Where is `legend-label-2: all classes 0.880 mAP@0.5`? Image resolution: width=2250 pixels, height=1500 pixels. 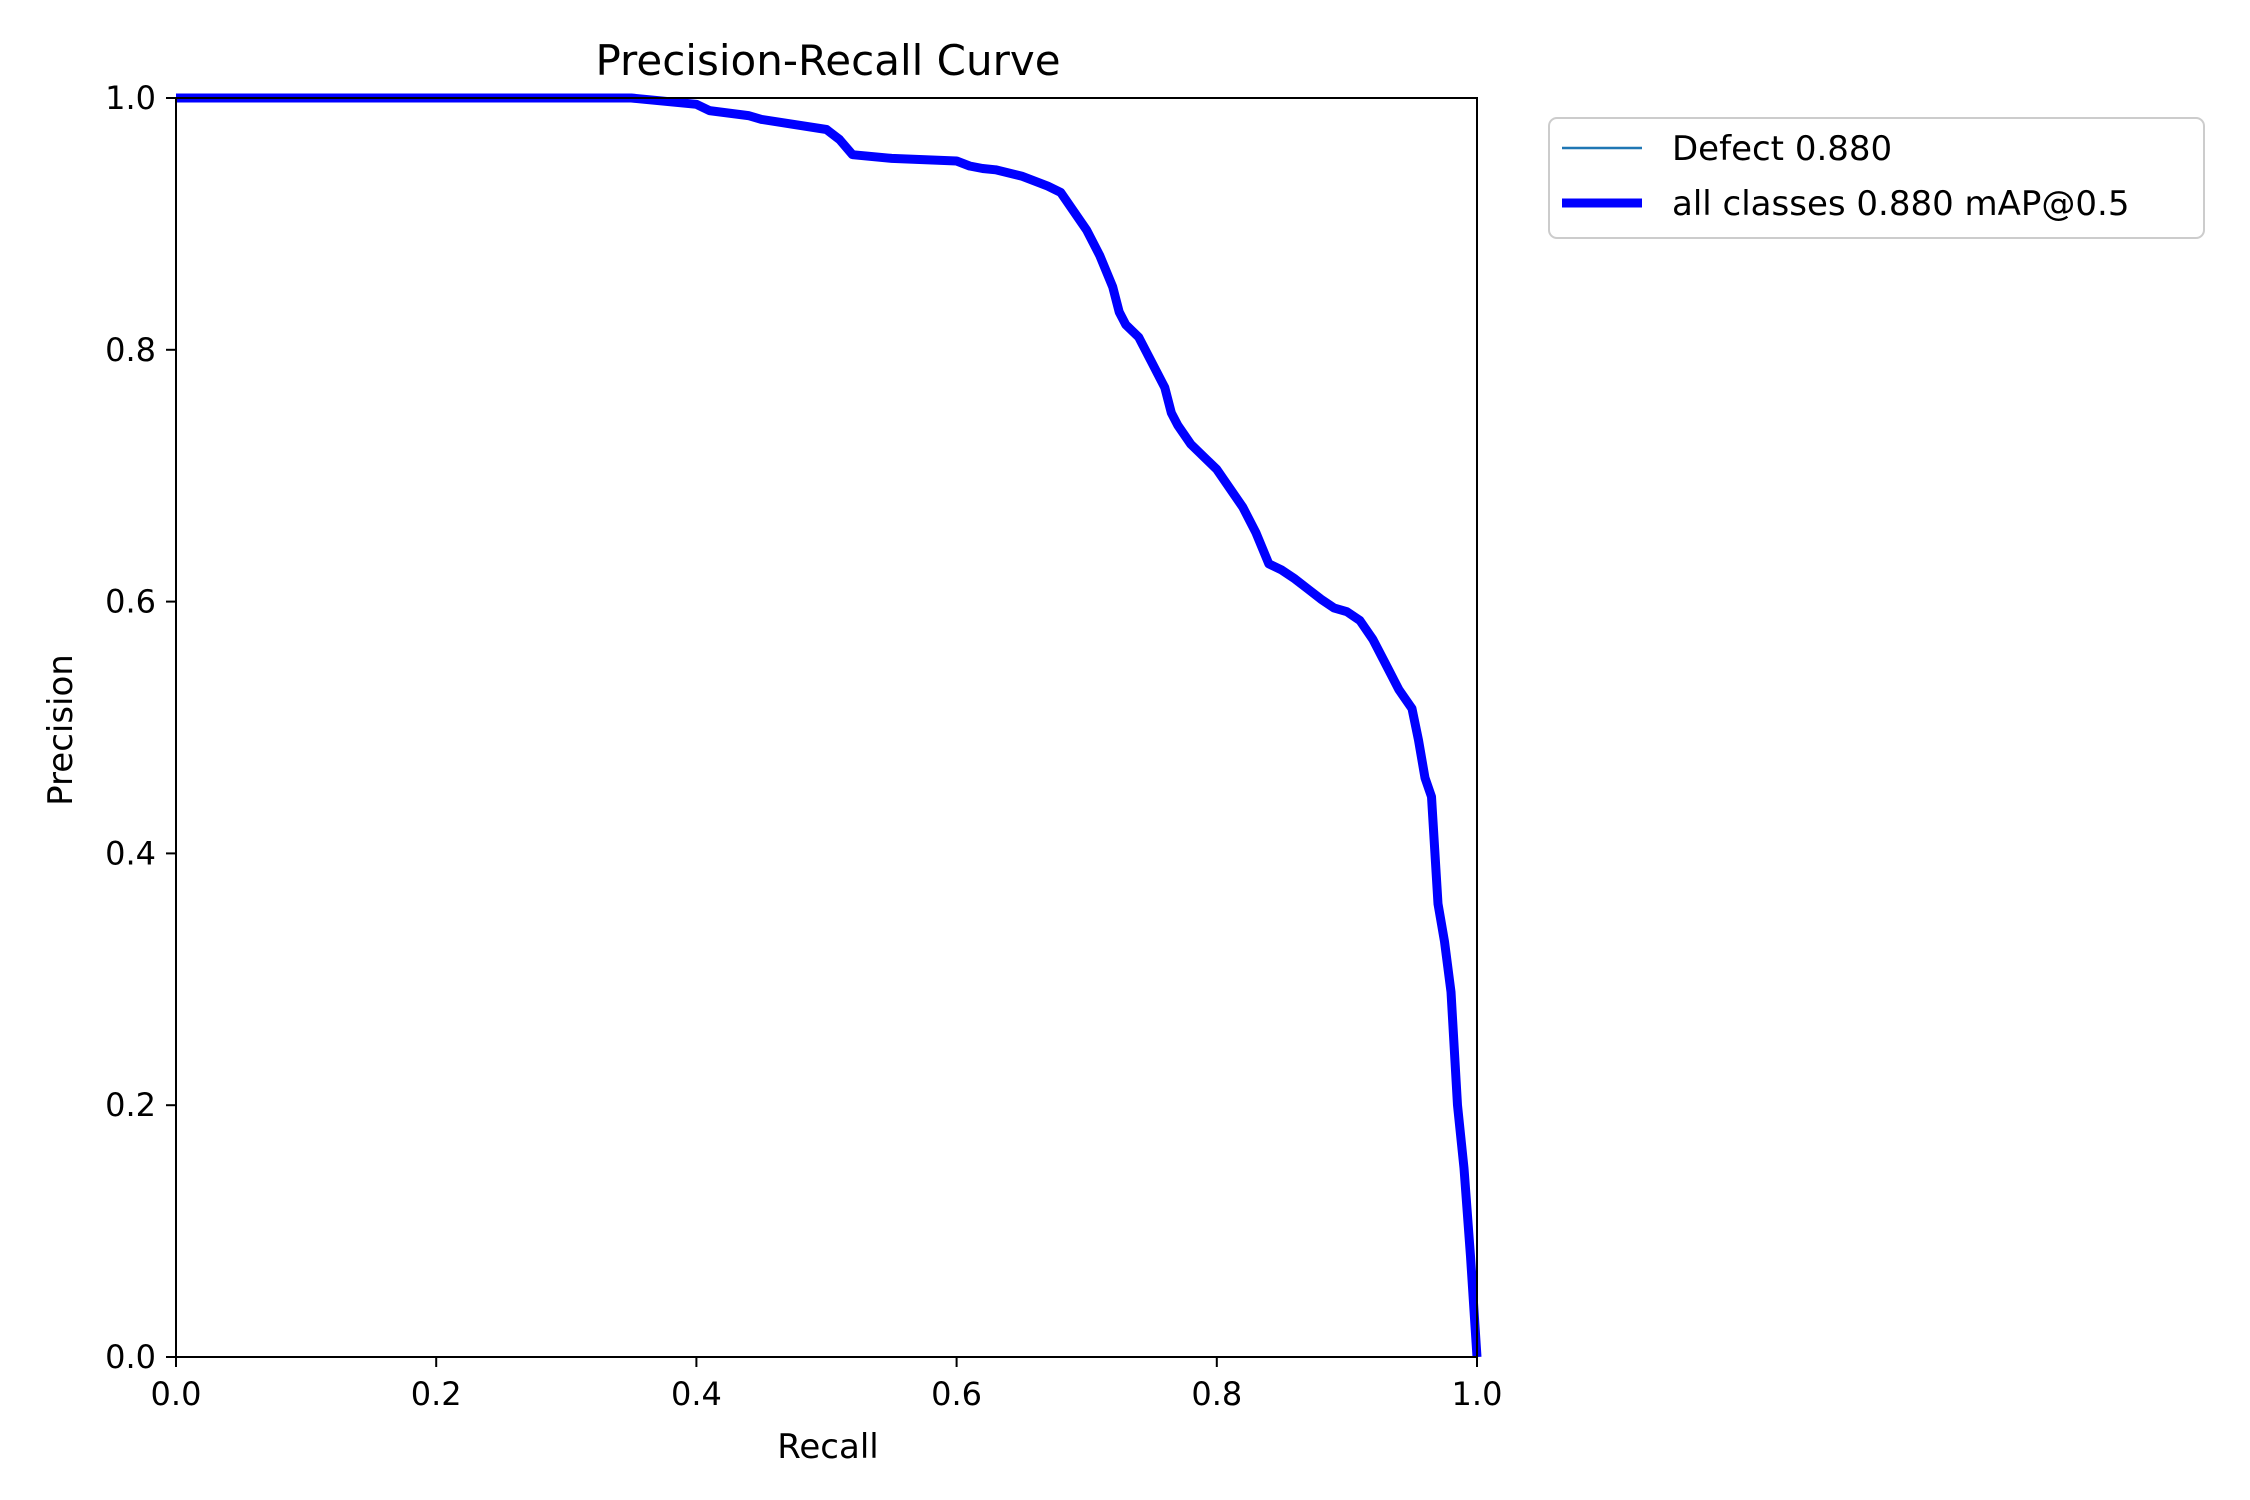
legend-label-2: all classes 0.880 mAP@0.5 is located at coordinates (1900, 204).